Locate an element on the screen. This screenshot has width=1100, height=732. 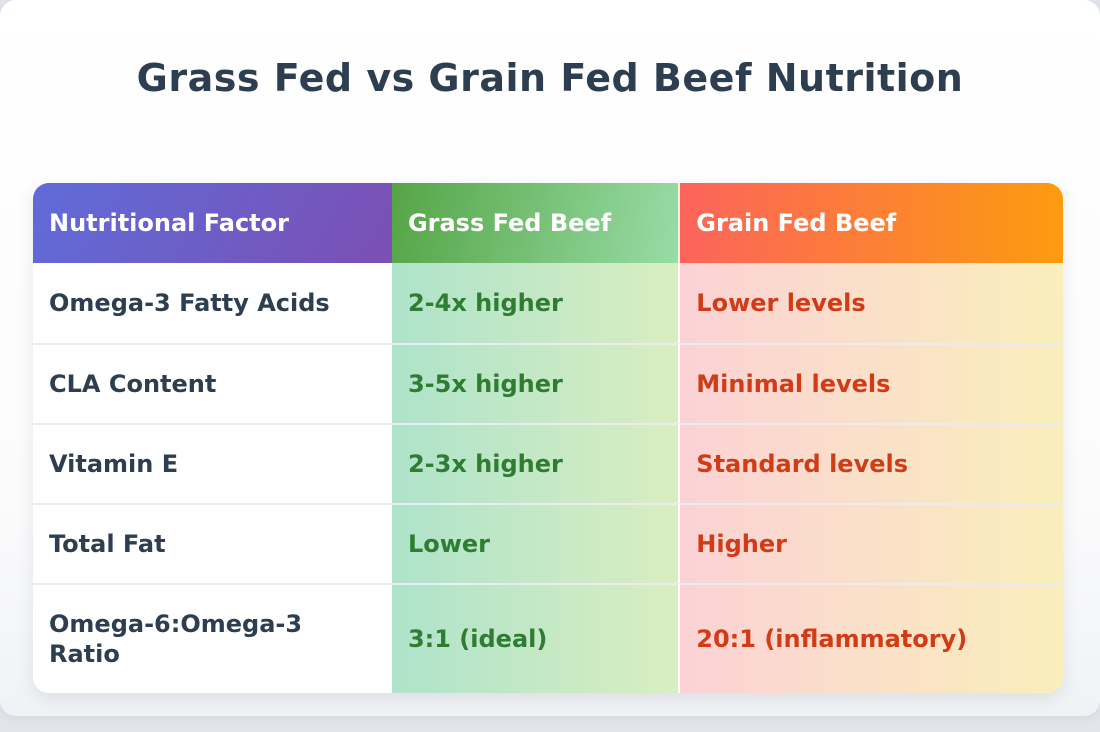
header-cell-grass-fed: Grass Fed Beef is located at coordinates (535, 223).